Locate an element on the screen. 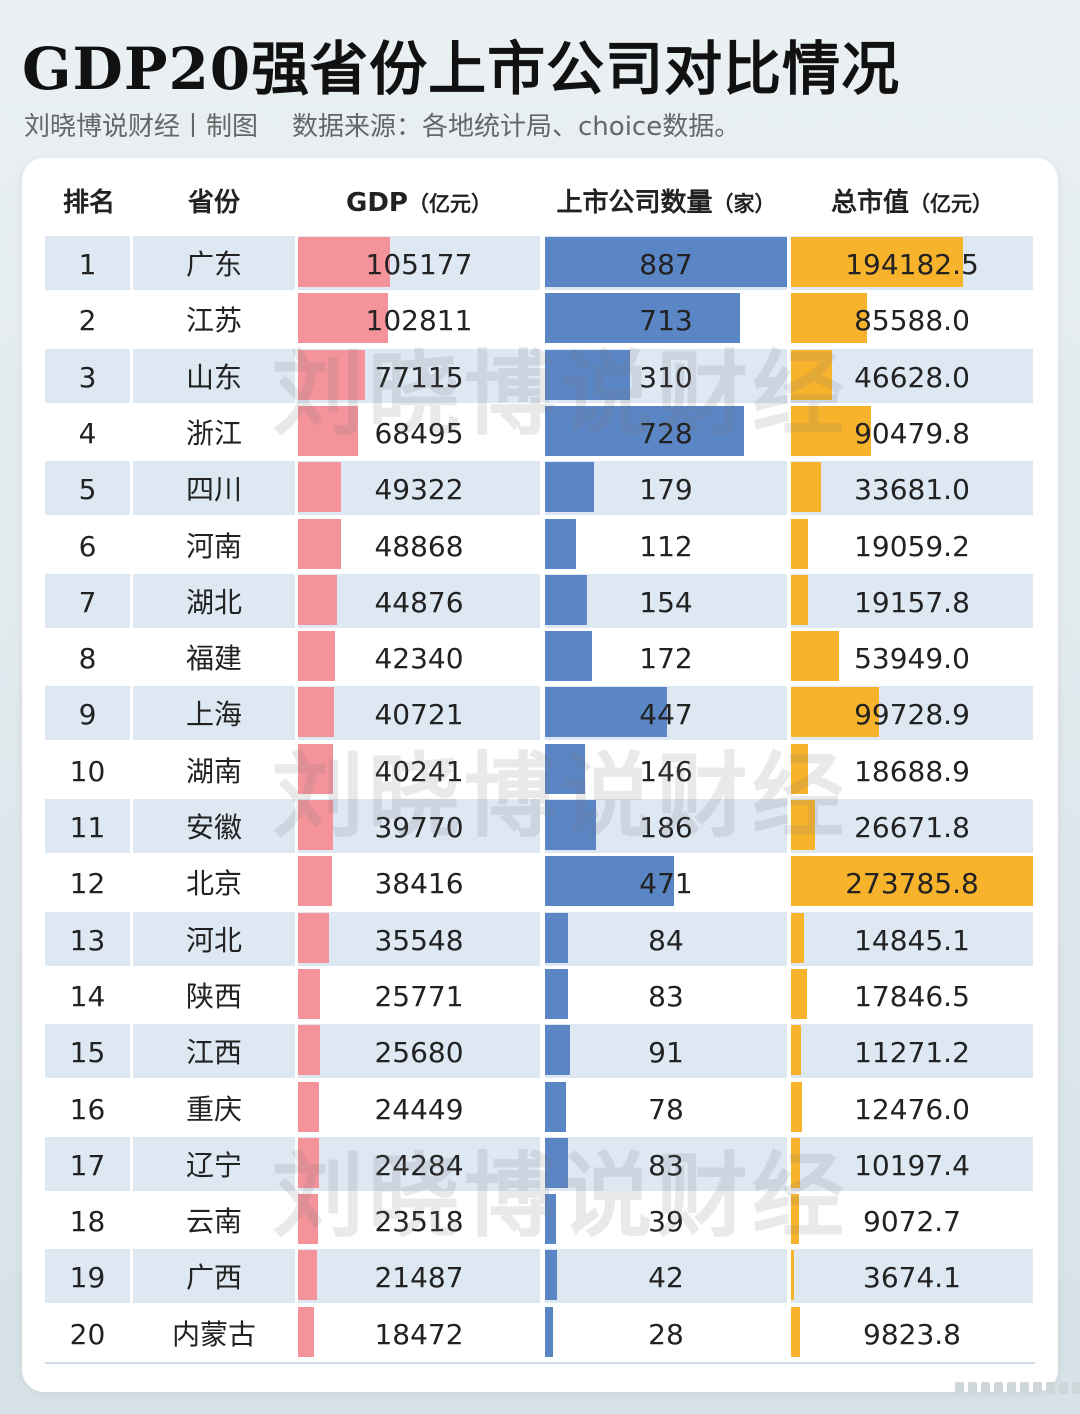 This screenshot has height=1414, width=1080. province-cell-text: 内蒙古 is located at coordinates (213, 1334).